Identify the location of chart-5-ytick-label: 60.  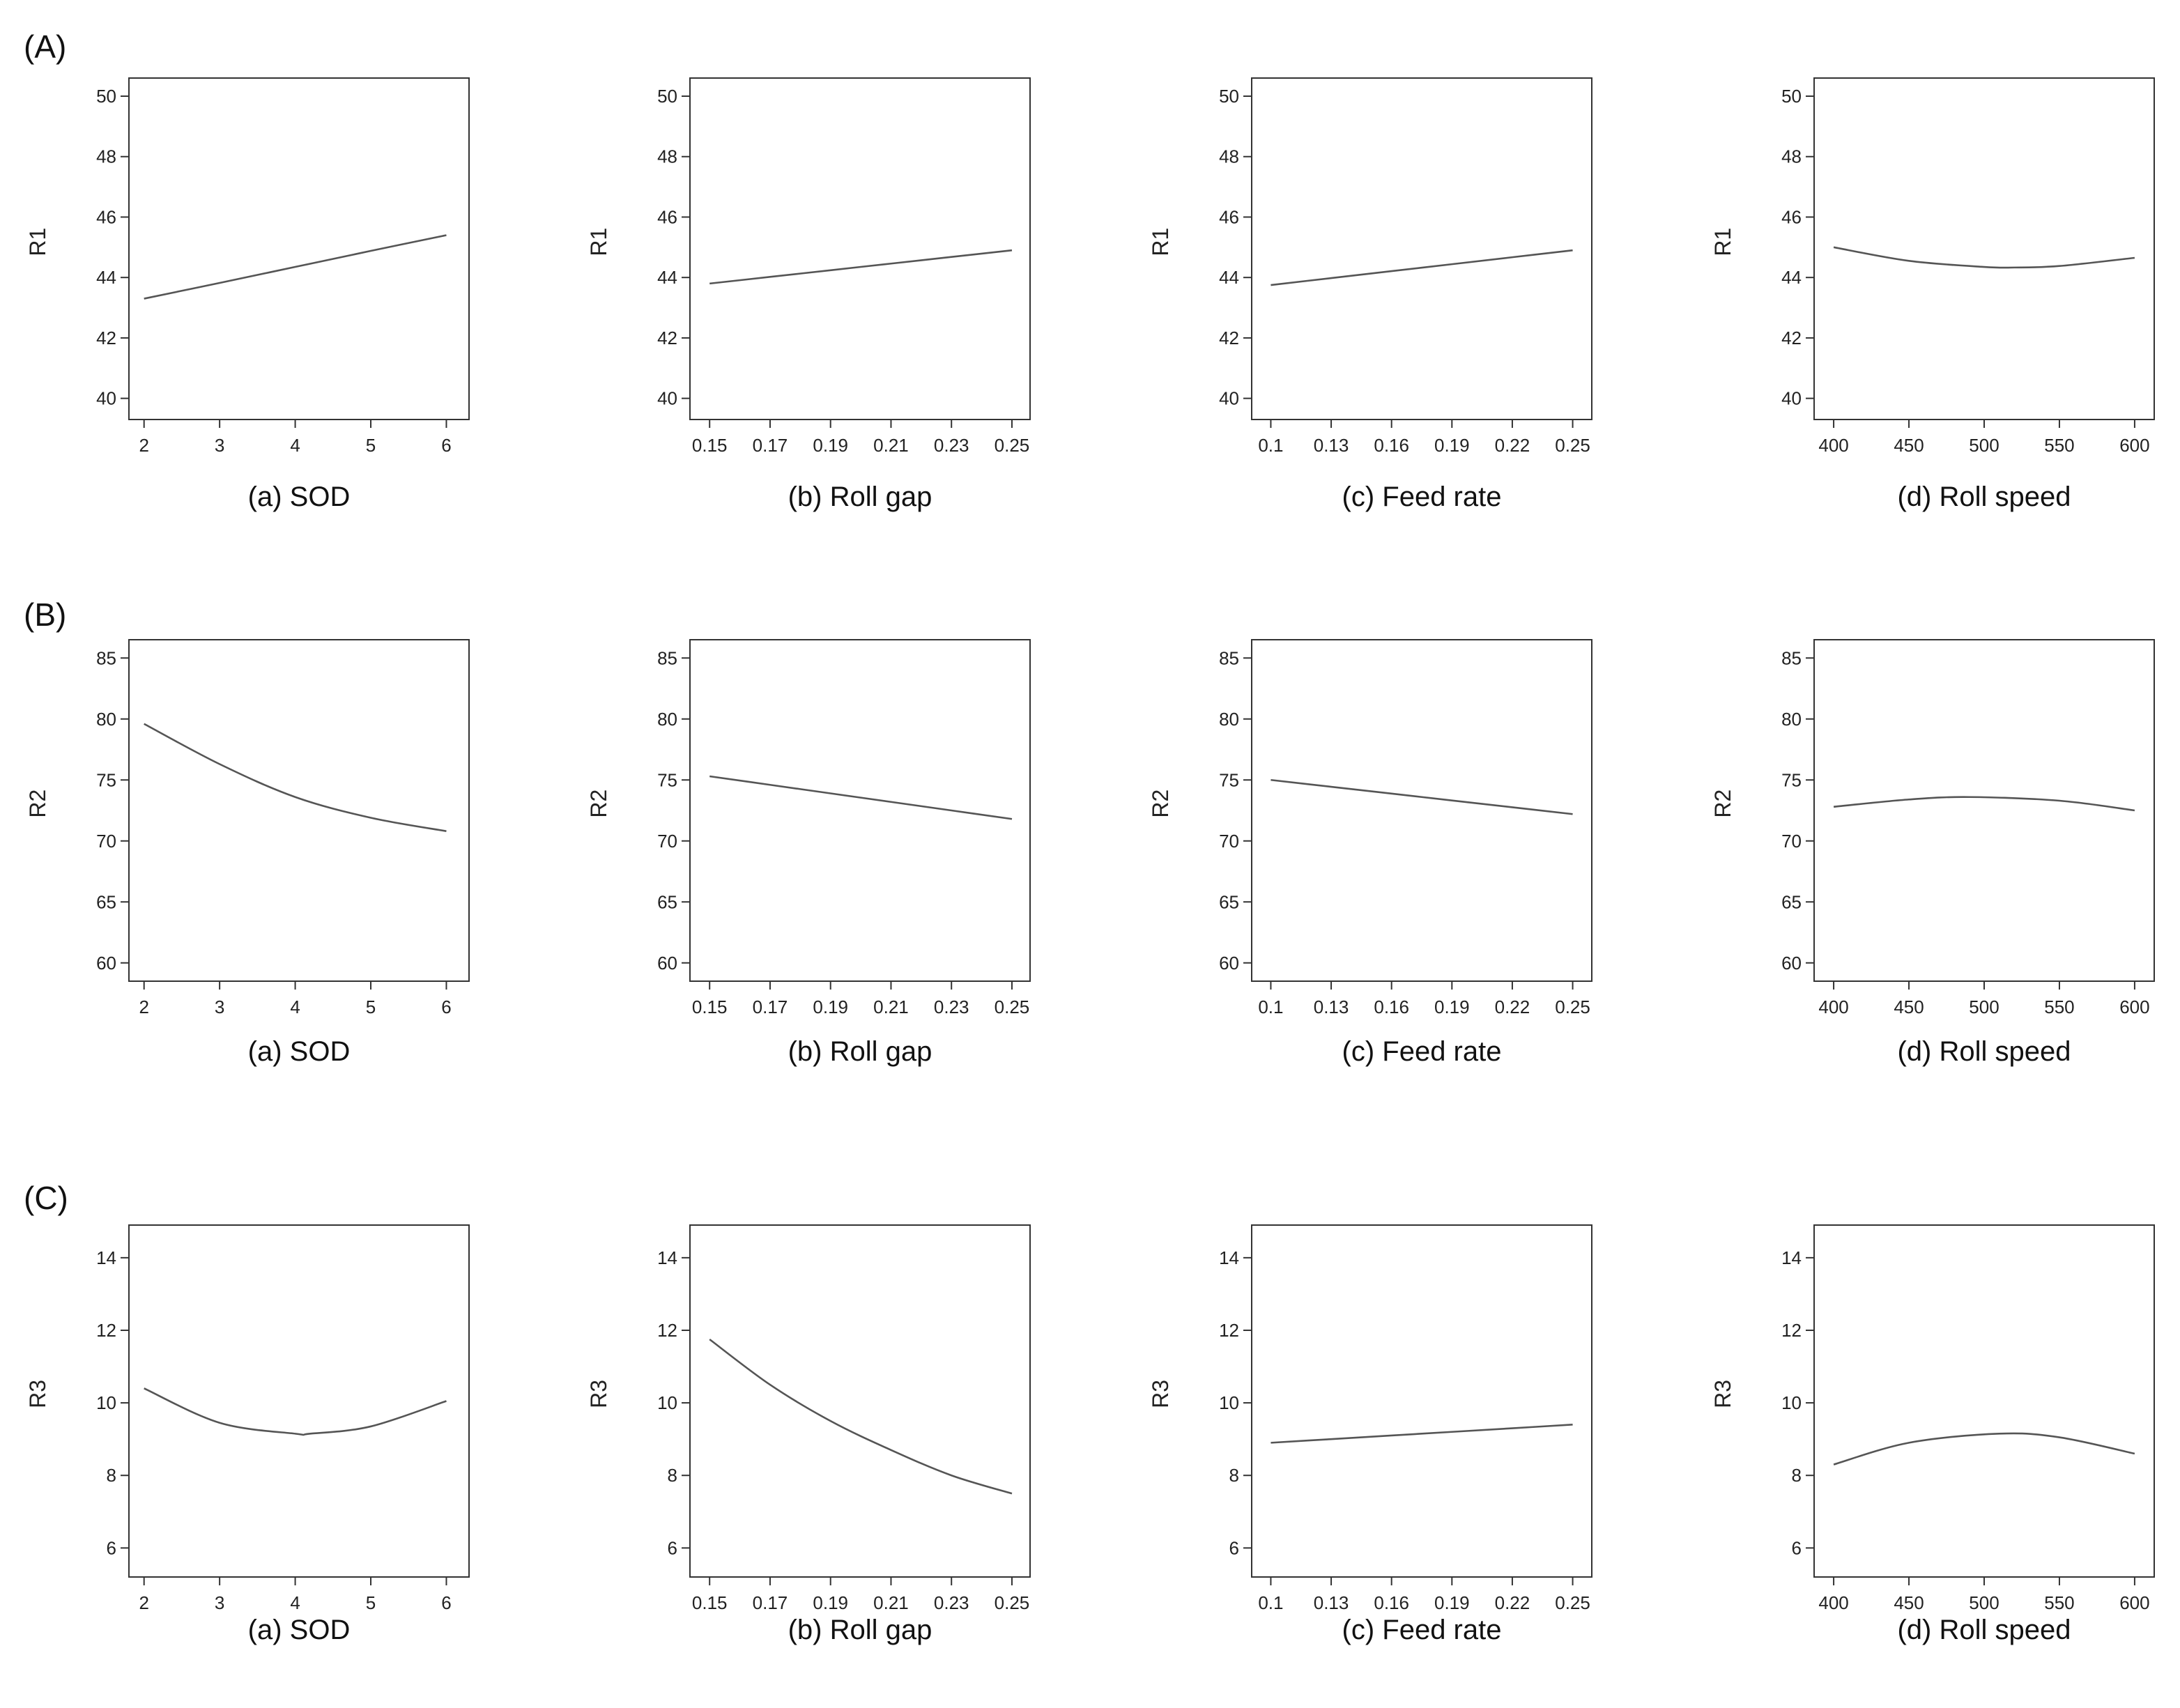
(667, 964).